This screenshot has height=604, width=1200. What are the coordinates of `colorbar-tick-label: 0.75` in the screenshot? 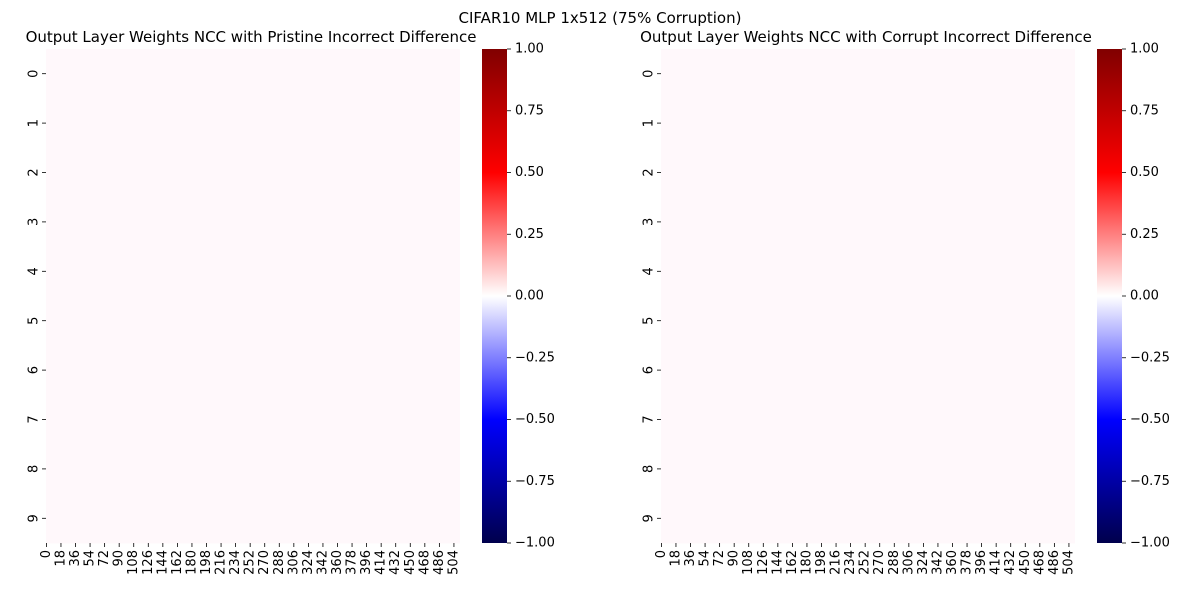 It's located at (529, 110).